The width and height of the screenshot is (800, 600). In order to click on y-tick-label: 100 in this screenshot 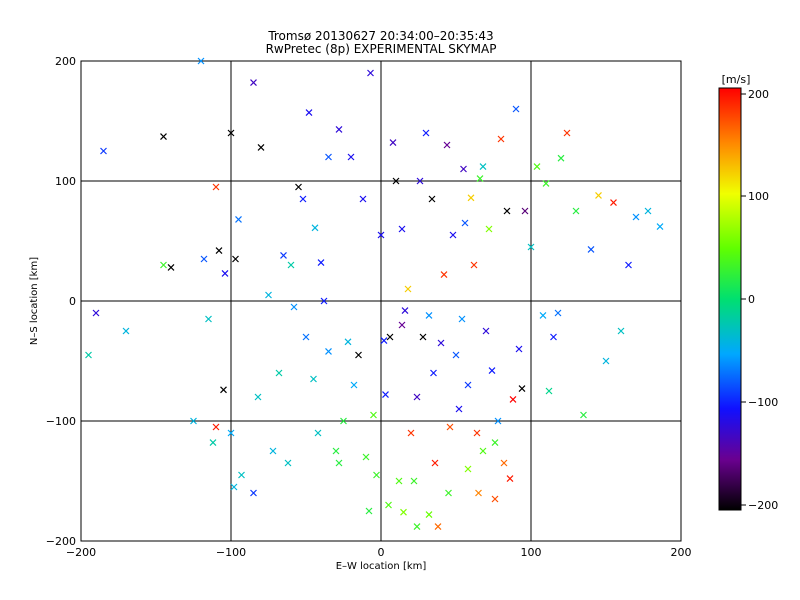, I will do `click(65, 181)`.